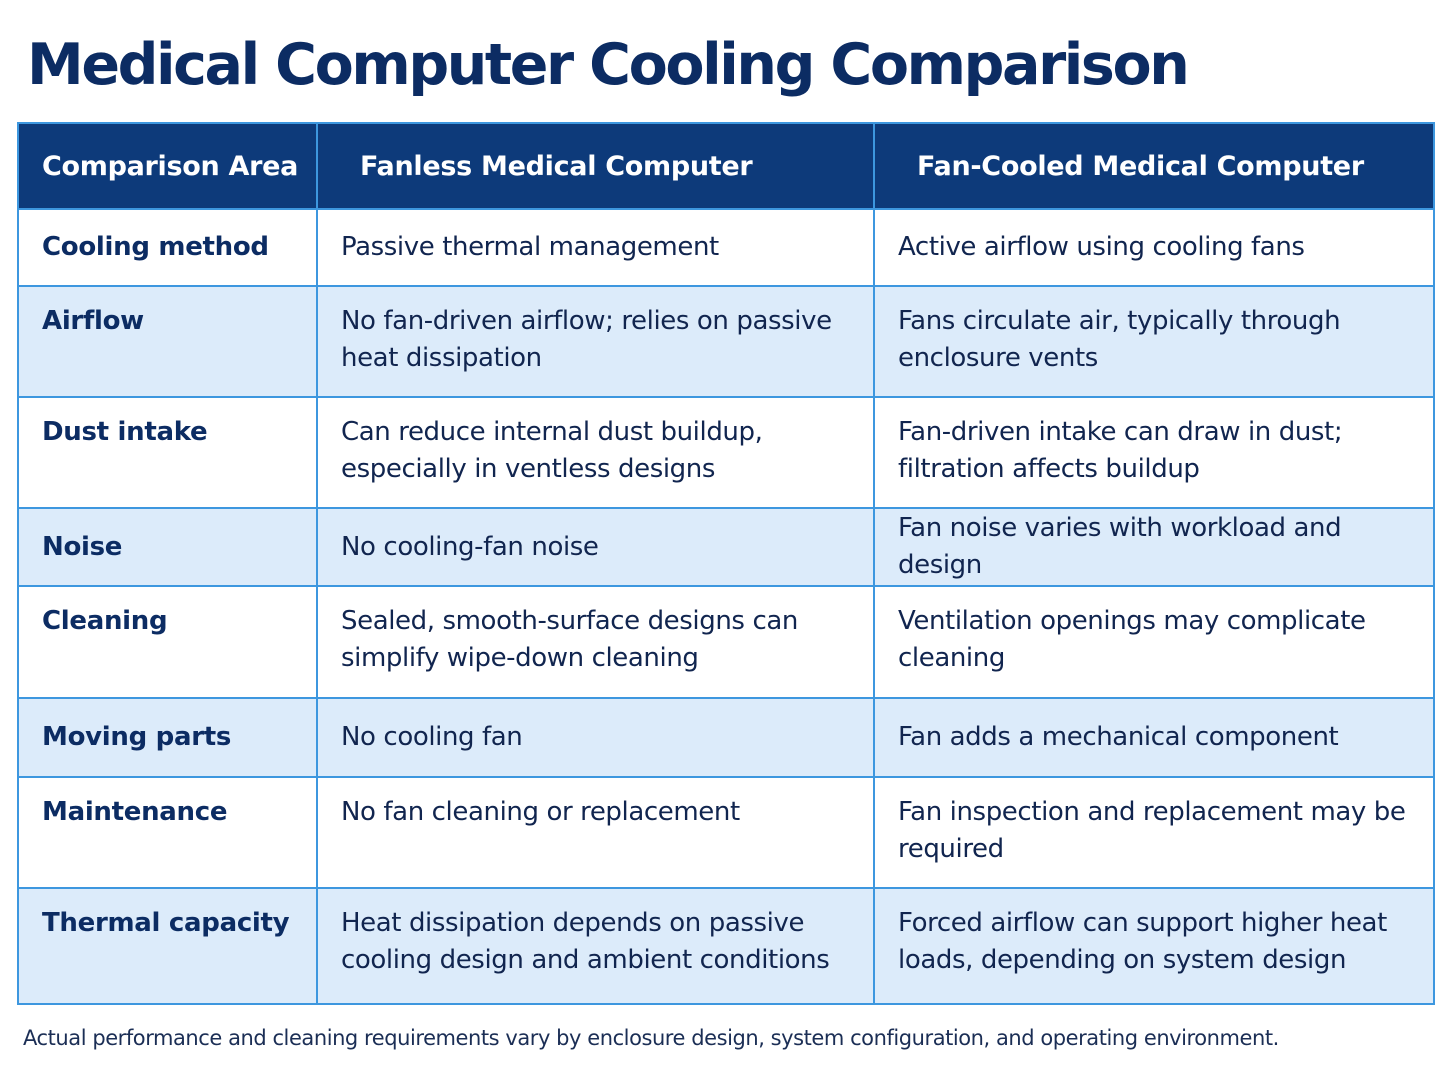 This screenshot has width=1448, height=1086. I want to click on fan-cooled-cell: Active airflow using cooling fans, so click(1154, 247).